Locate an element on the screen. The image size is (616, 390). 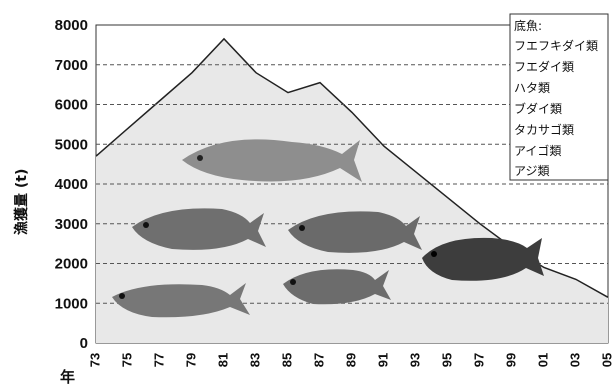
legend-item-4: ブダイ類 is located at coordinates (538, 108).